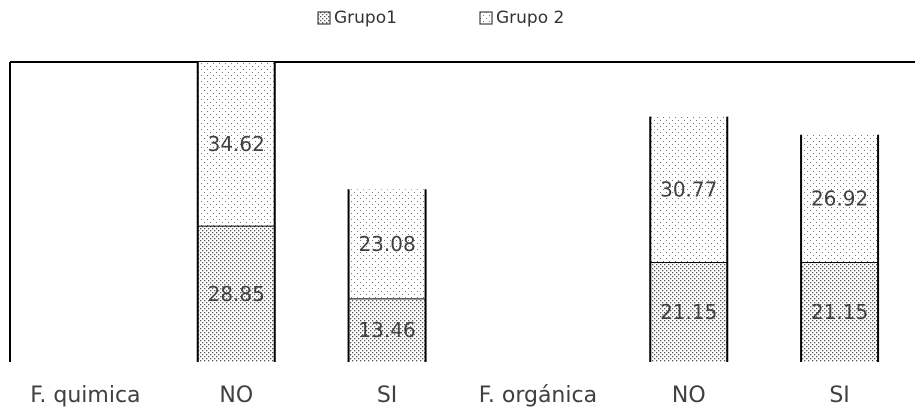  I want to click on data-label-2-3: 23.08, so click(386, 244).